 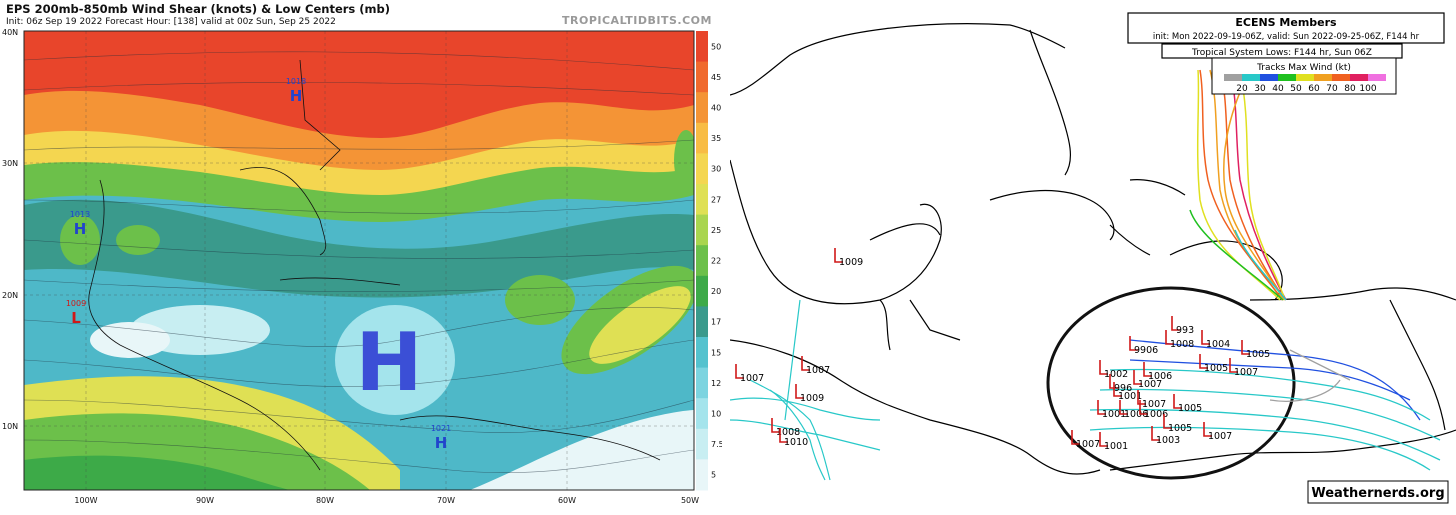 I want to click on svg-text: 1018, so click(x=296, y=81).